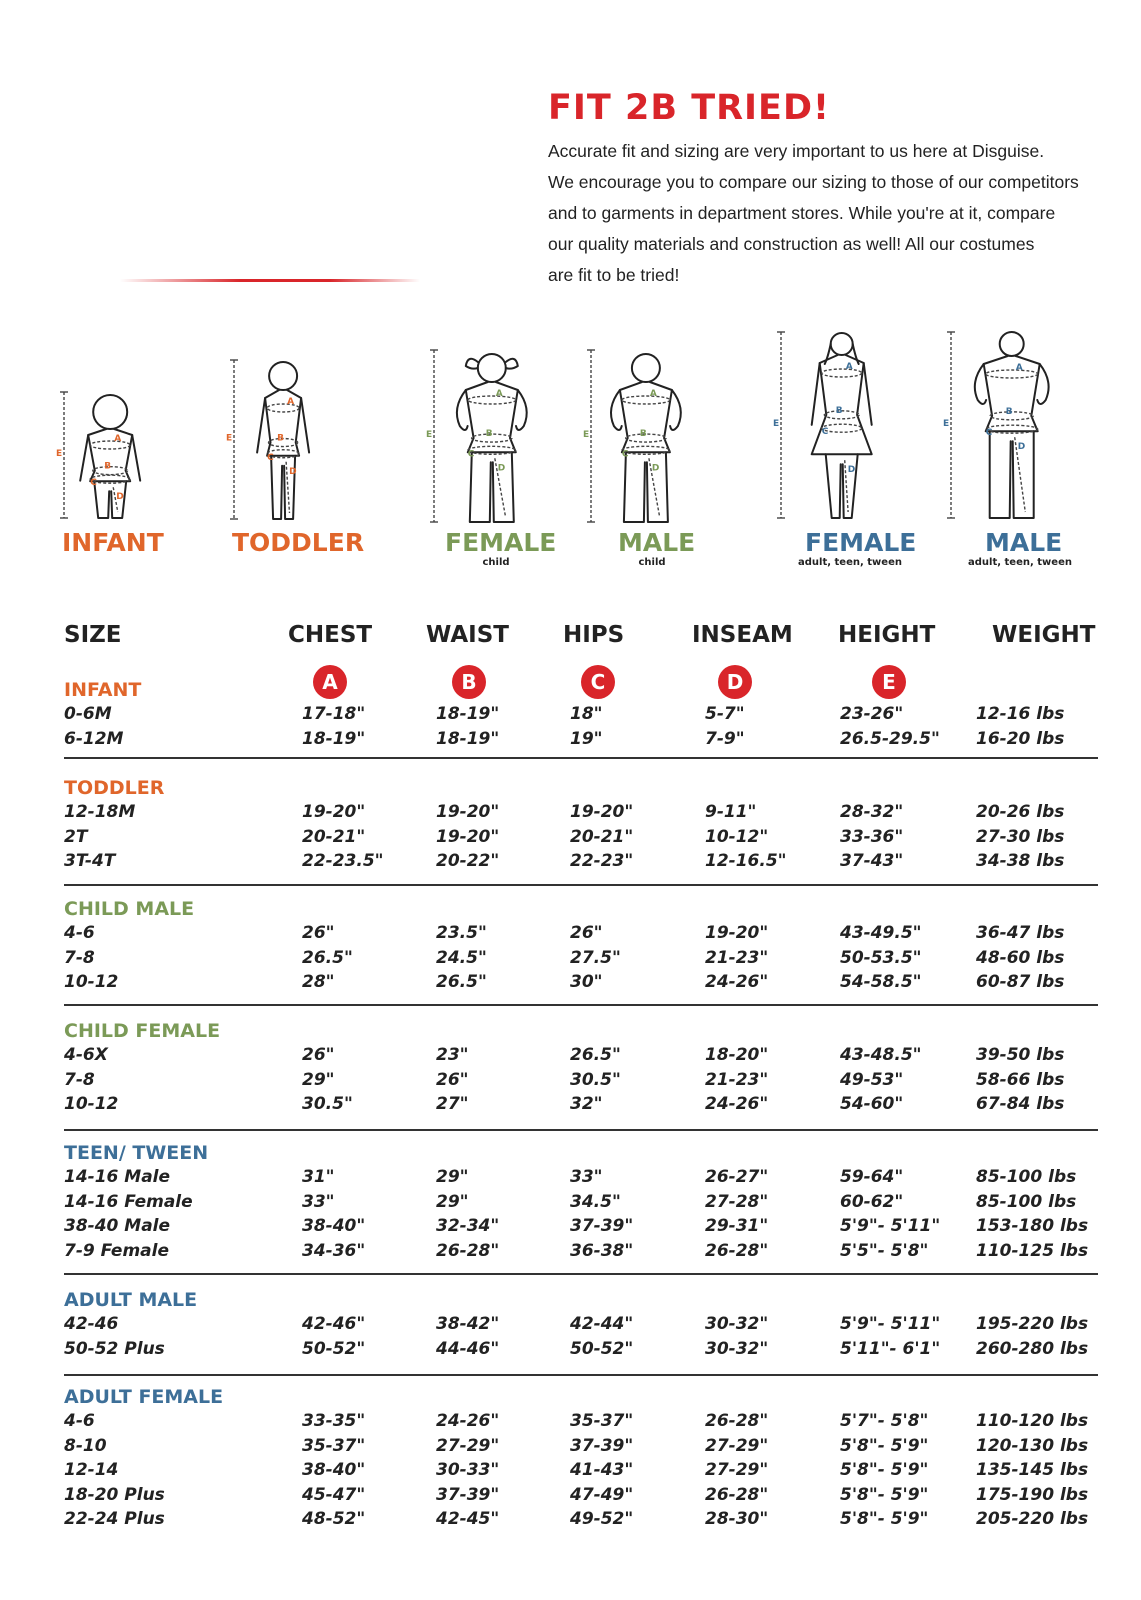  What do you see at coordinates (602, 1470) in the screenshot?
I see `cell-hips: 41-43"` at bounding box center [602, 1470].